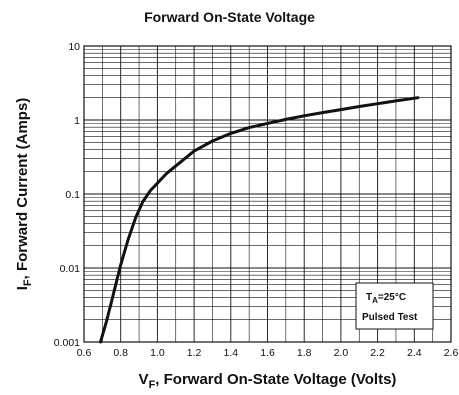  What do you see at coordinates (229, 17) in the screenshot?
I see `chart-title: Forward On-State Voltage` at bounding box center [229, 17].